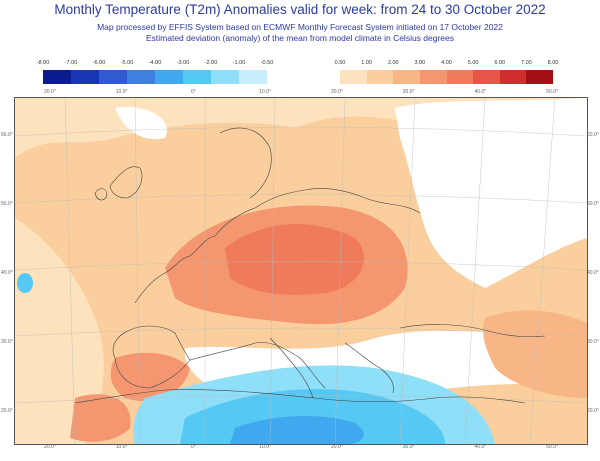  Describe the element at coordinates (150, 377) in the screenshot. I see `anomaly-zone-iberia` at that location.